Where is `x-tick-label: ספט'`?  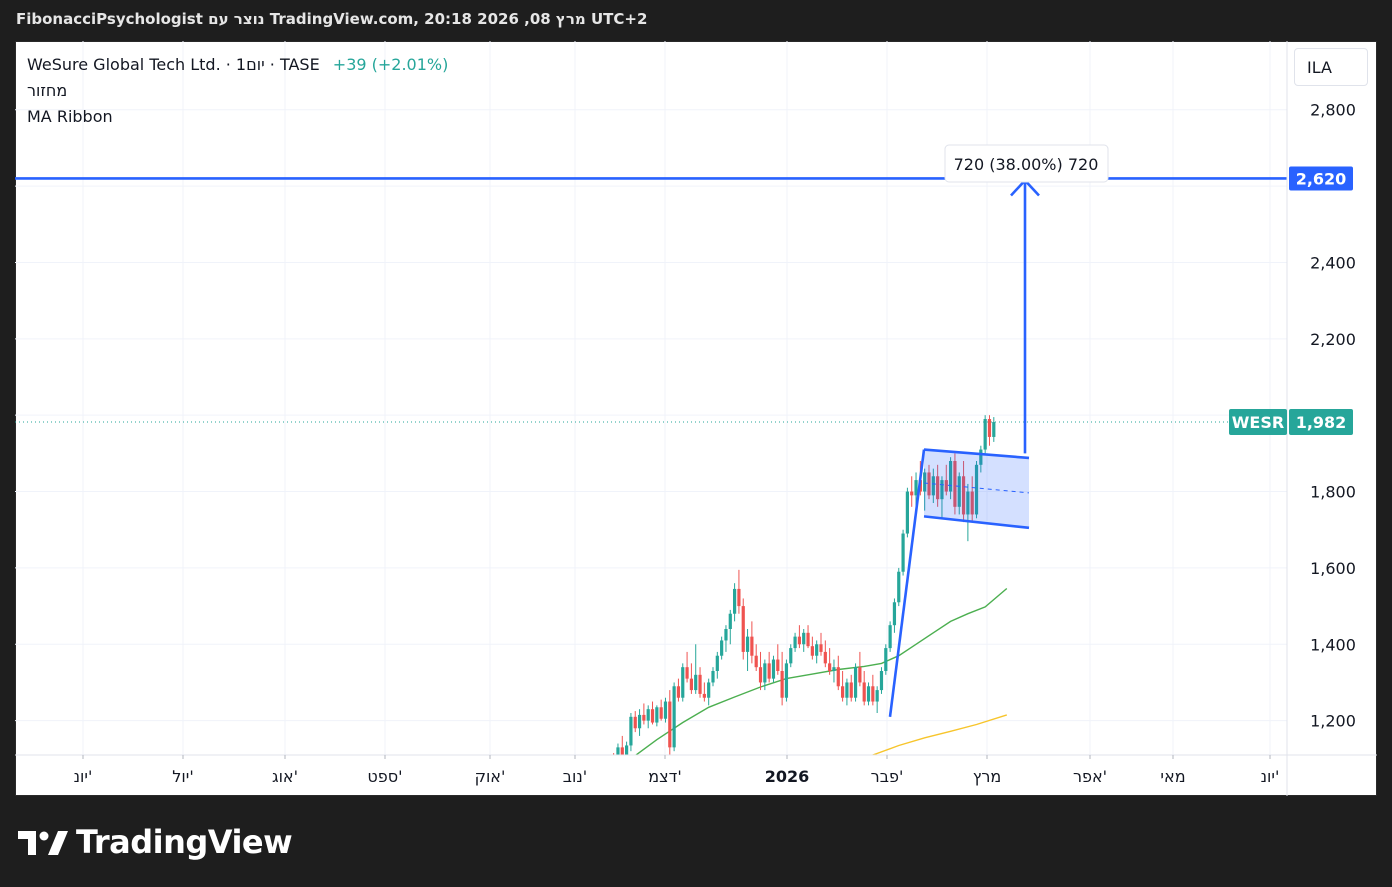
x-tick-label: ספט' is located at coordinates (384, 776).